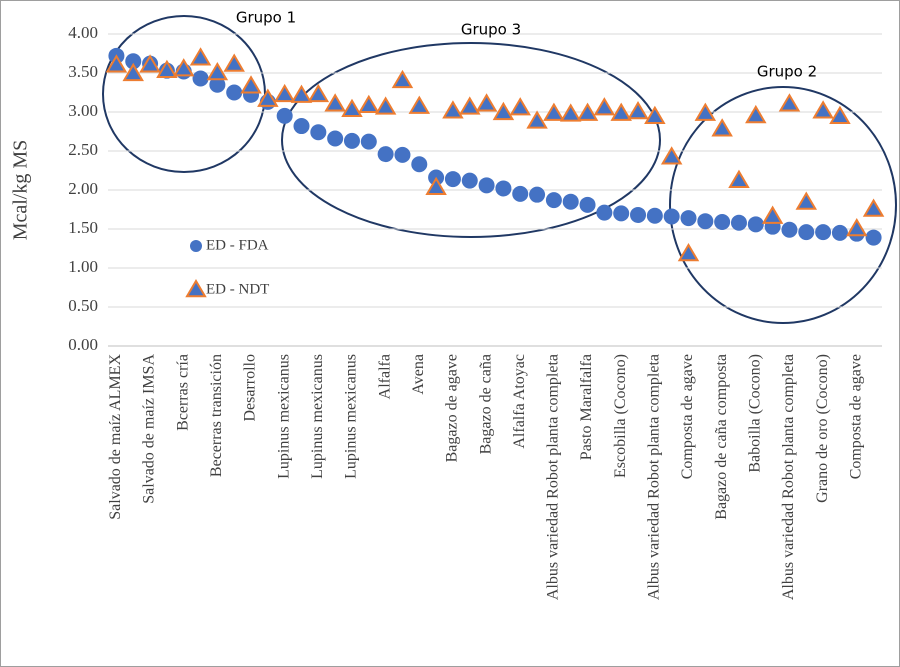 This screenshot has width=900, height=667. I want to click on y-tick-label: 2.00, so click(83, 188).